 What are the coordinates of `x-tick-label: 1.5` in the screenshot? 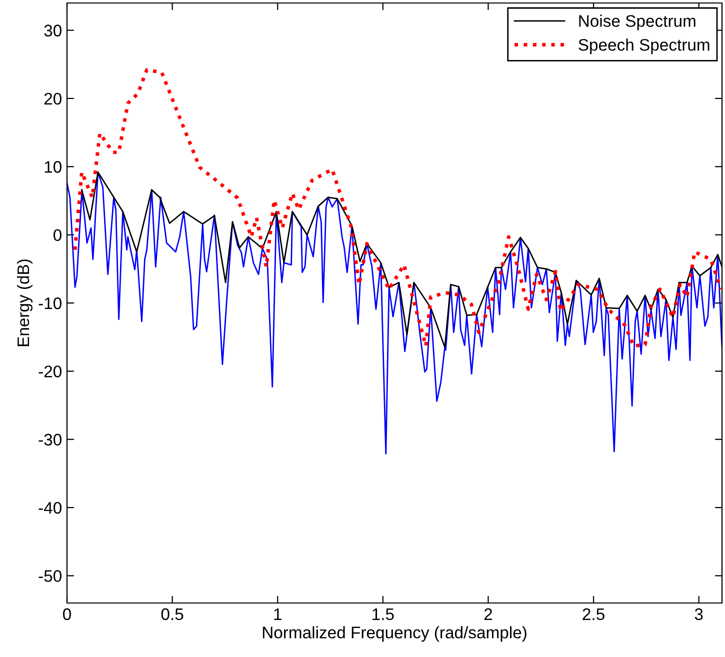 It's located at (383, 614).